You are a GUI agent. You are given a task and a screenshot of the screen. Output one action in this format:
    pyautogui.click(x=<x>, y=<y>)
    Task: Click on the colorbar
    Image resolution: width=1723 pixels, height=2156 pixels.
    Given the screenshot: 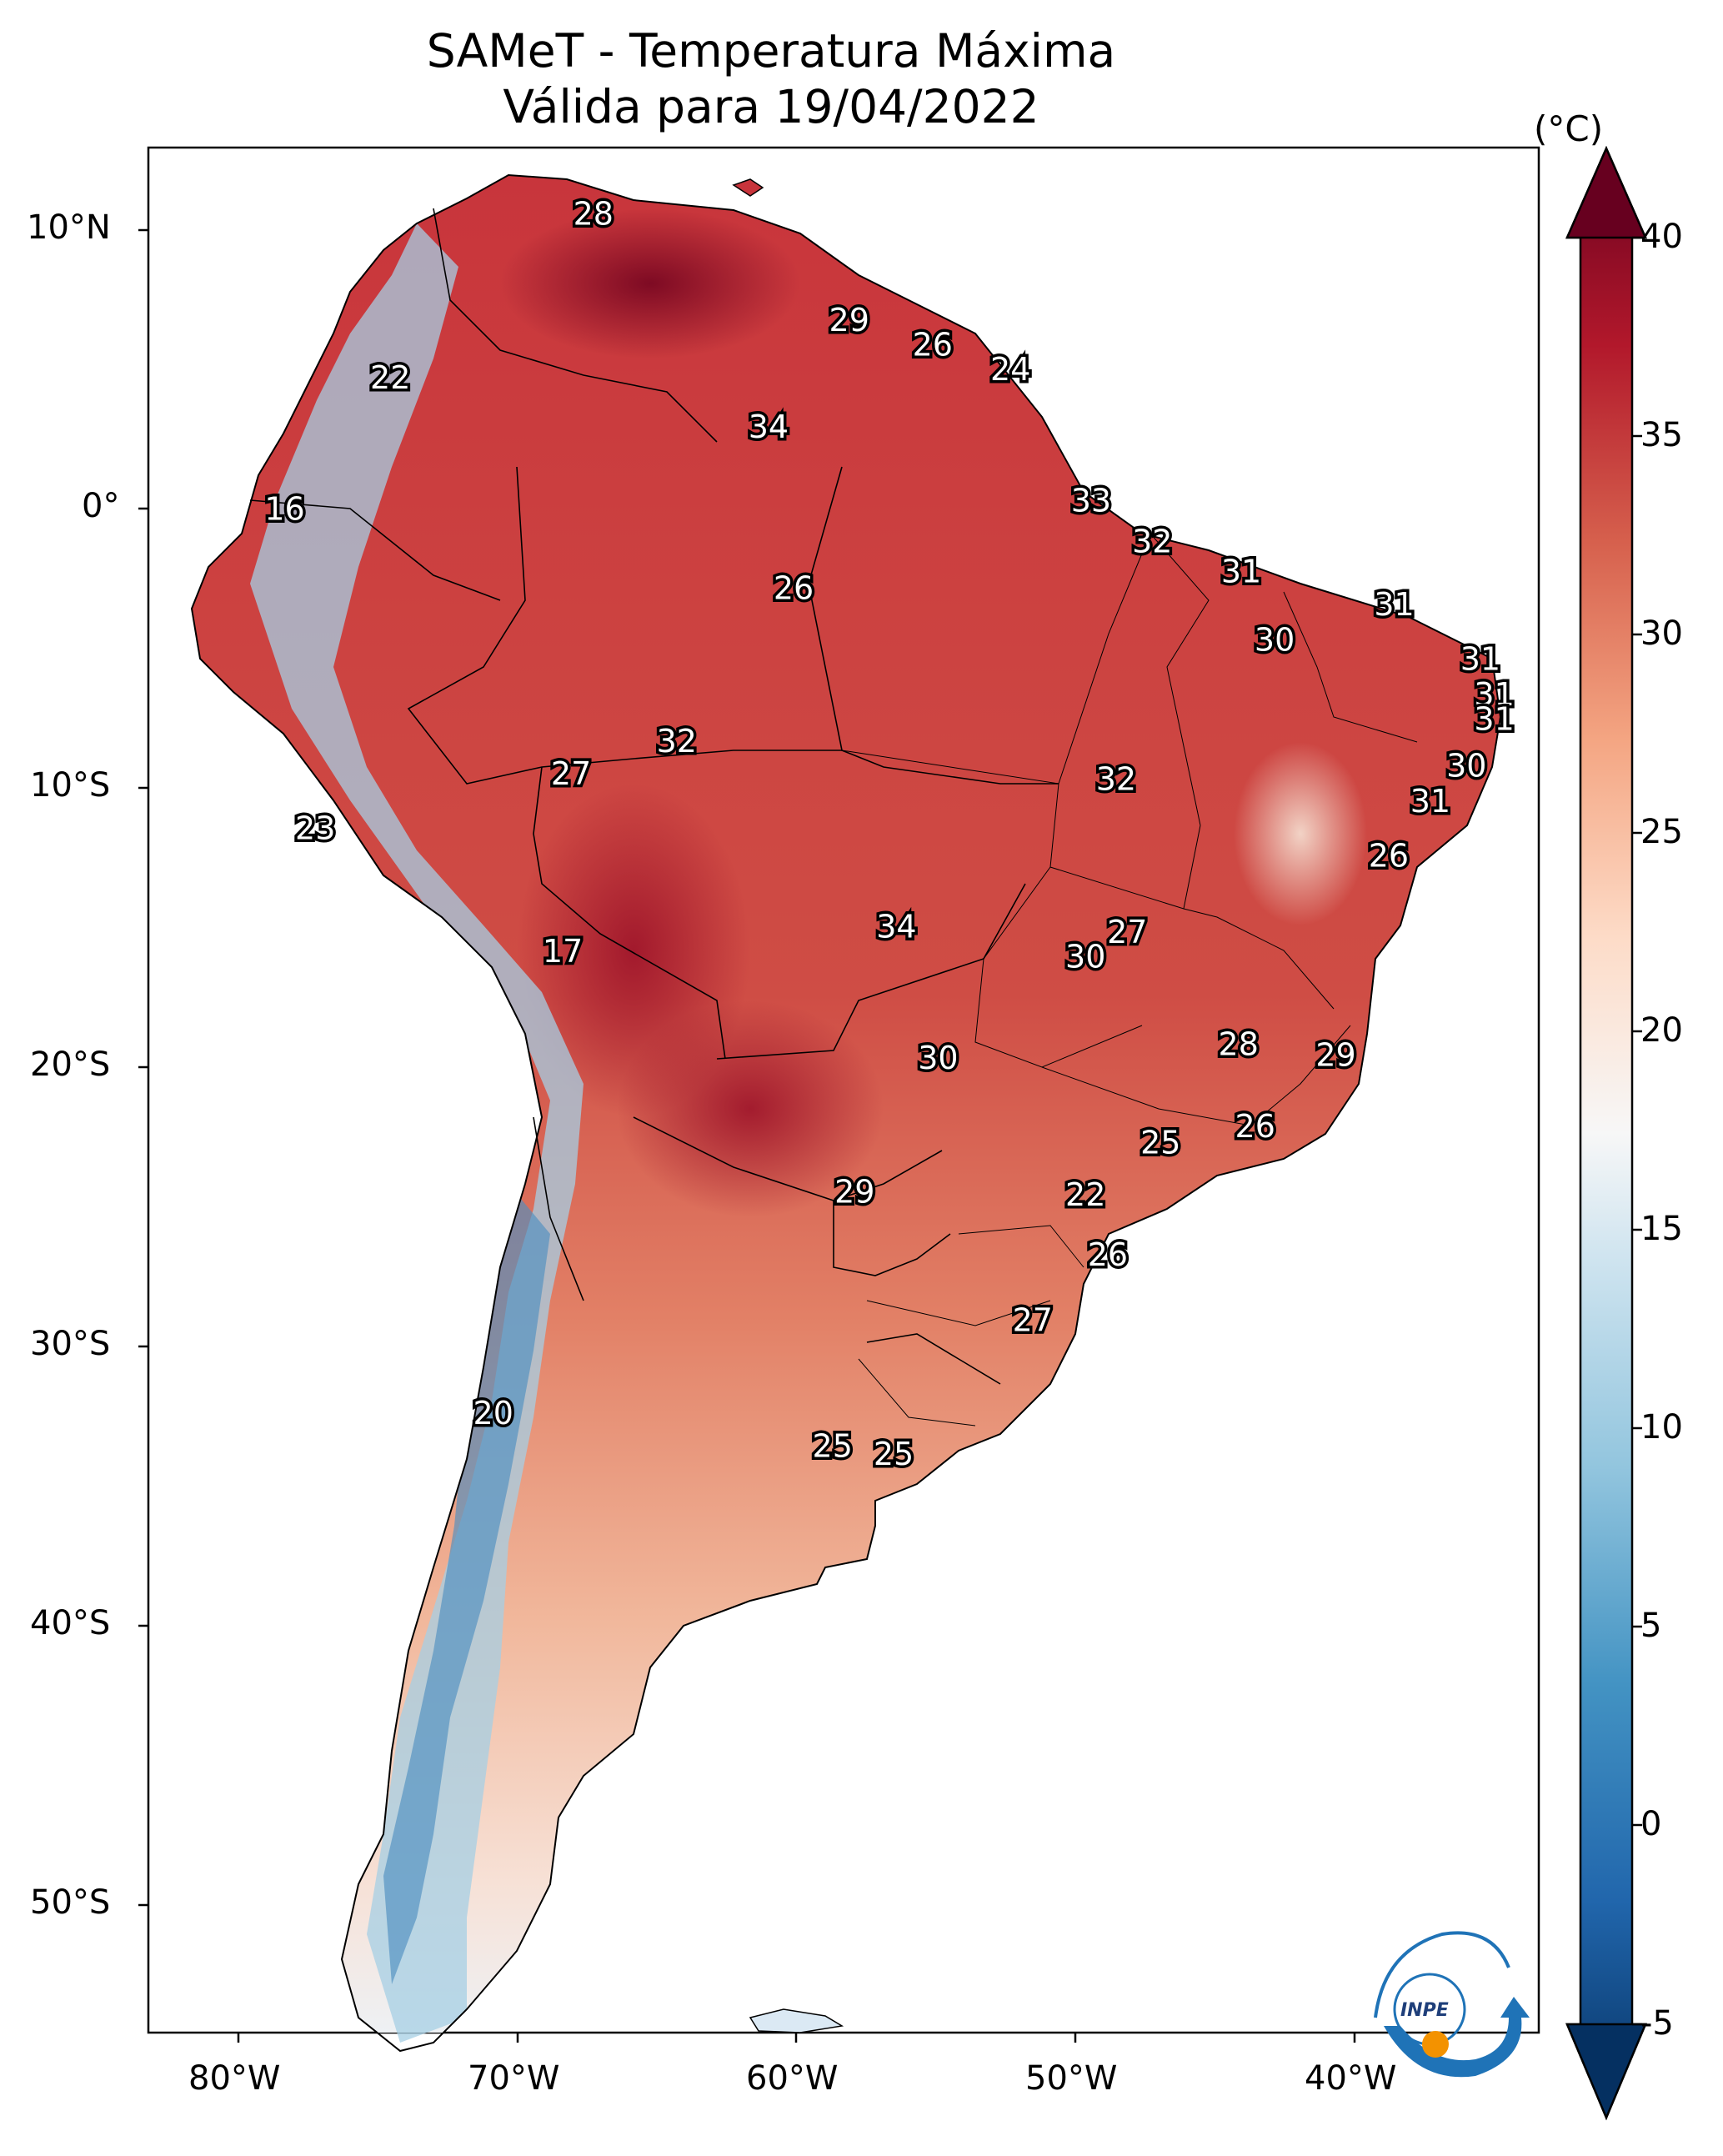 What is the action you would take?
    pyautogui.click(x=1606, y=1133)
    